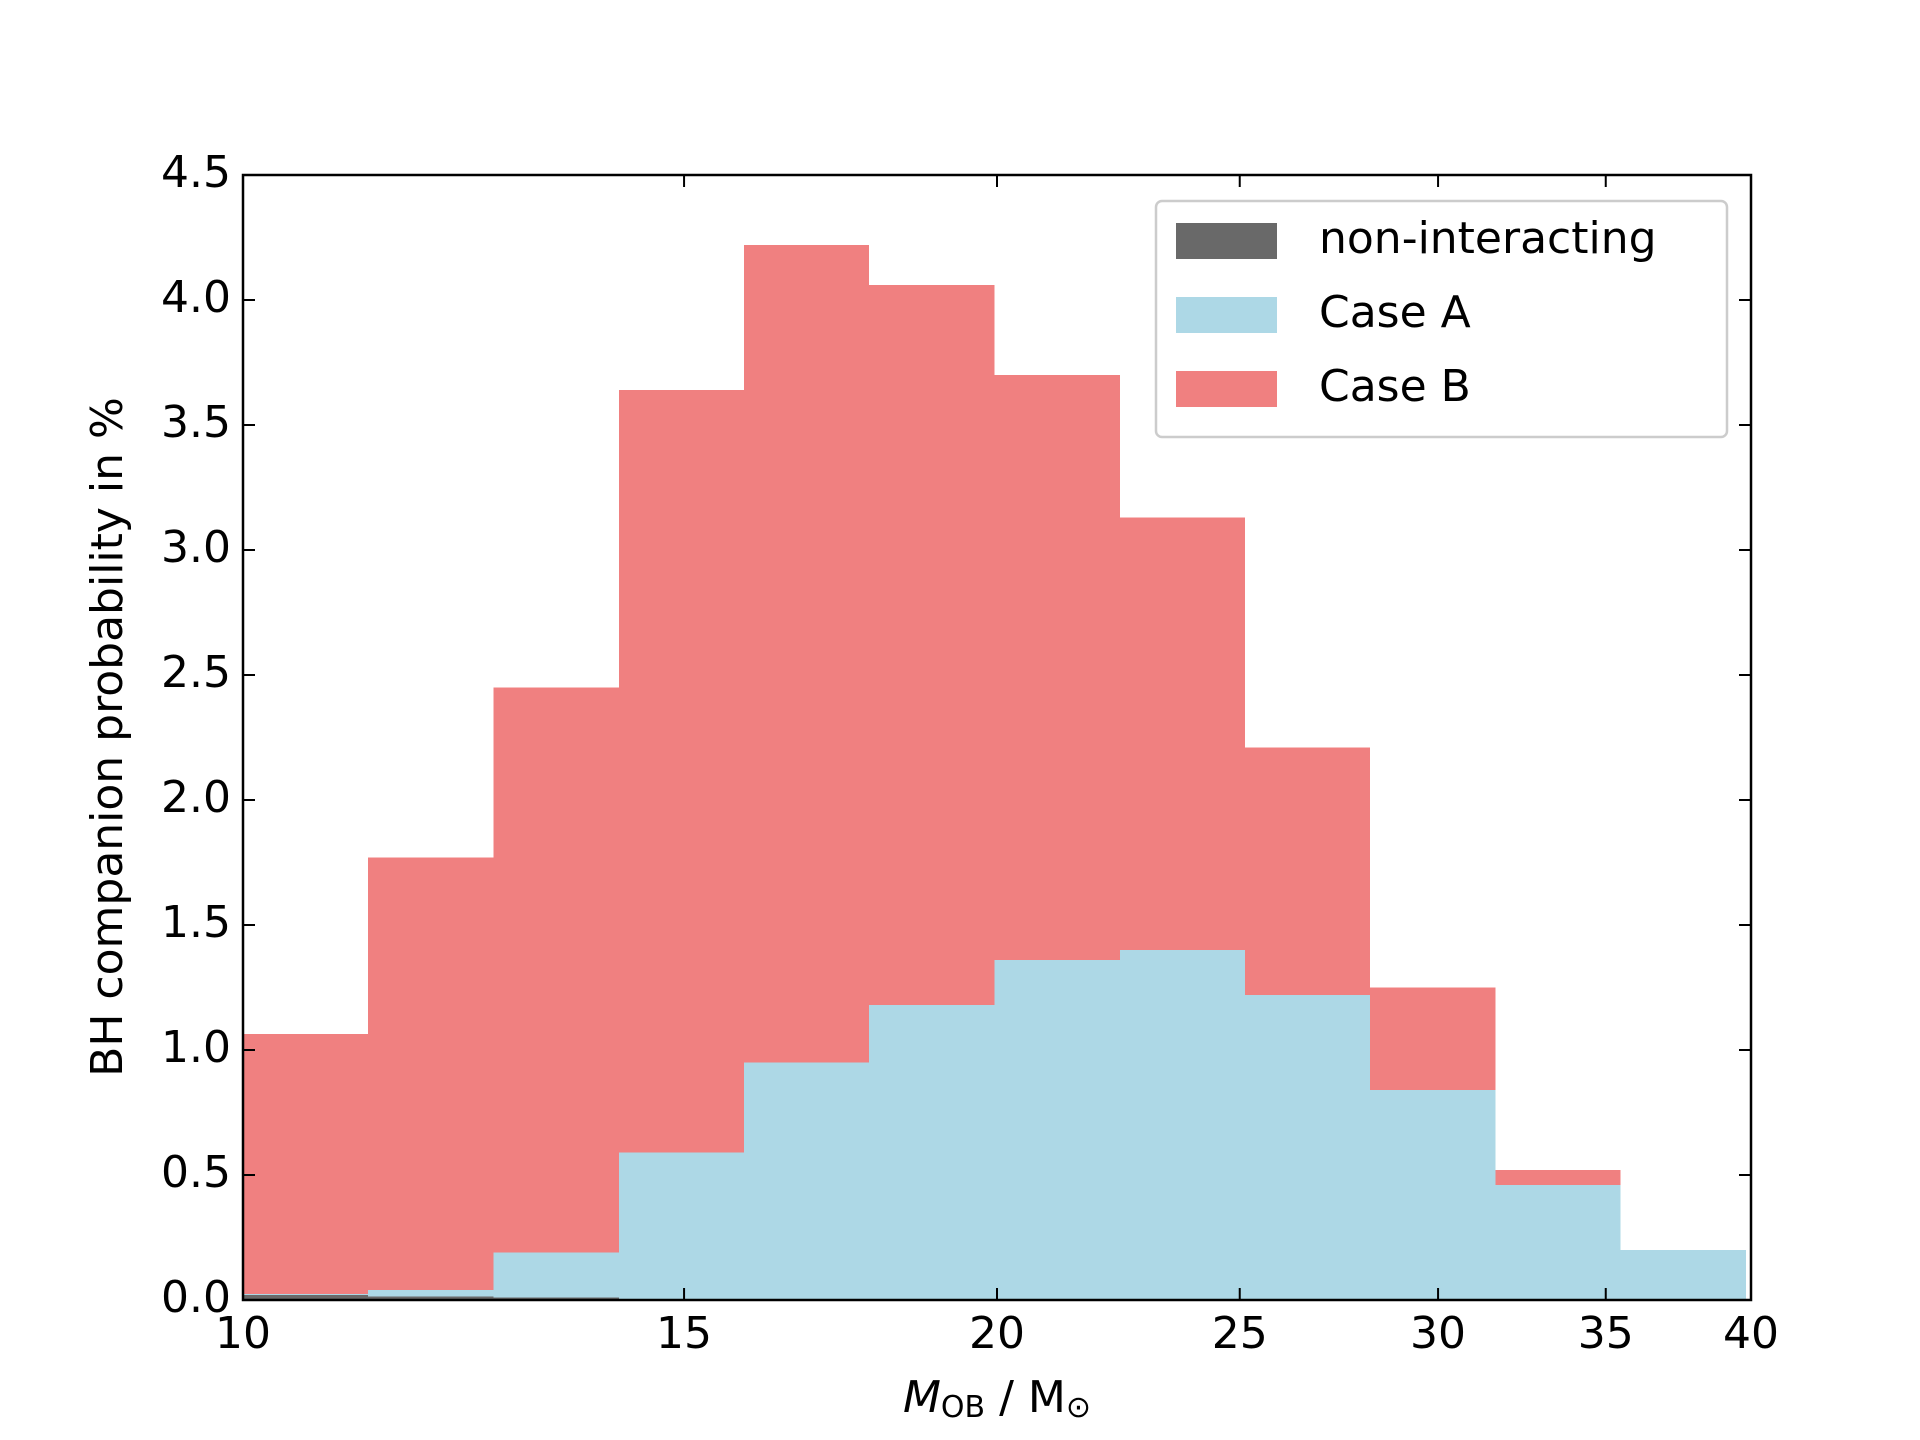 This screenshot has height=1440, width=1920. I want to click on y-tick-label: 0.5, so click(196, 1172).